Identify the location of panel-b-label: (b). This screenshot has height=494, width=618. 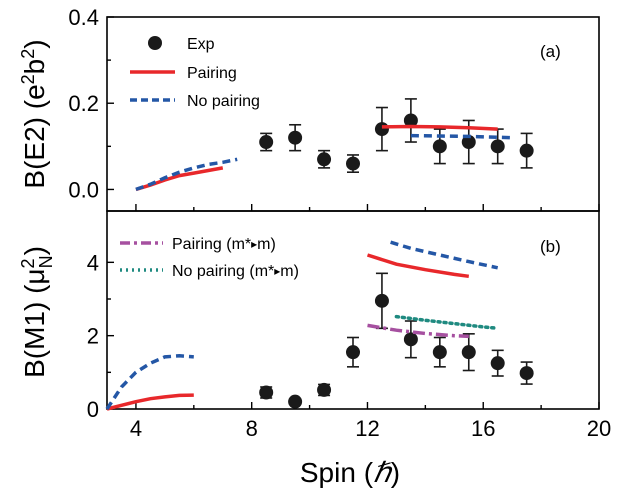
(550, 246).